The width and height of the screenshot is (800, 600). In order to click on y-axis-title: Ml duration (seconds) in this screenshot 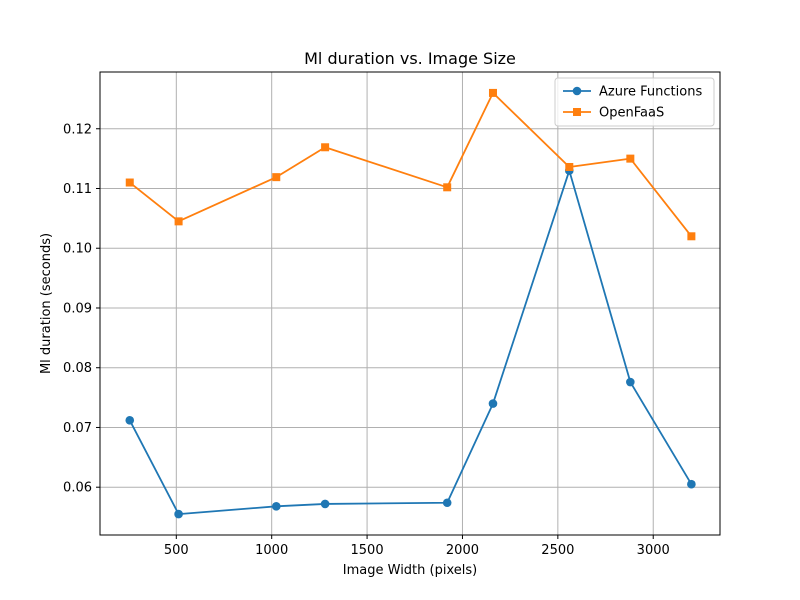, I will do `click(46, 303)`.